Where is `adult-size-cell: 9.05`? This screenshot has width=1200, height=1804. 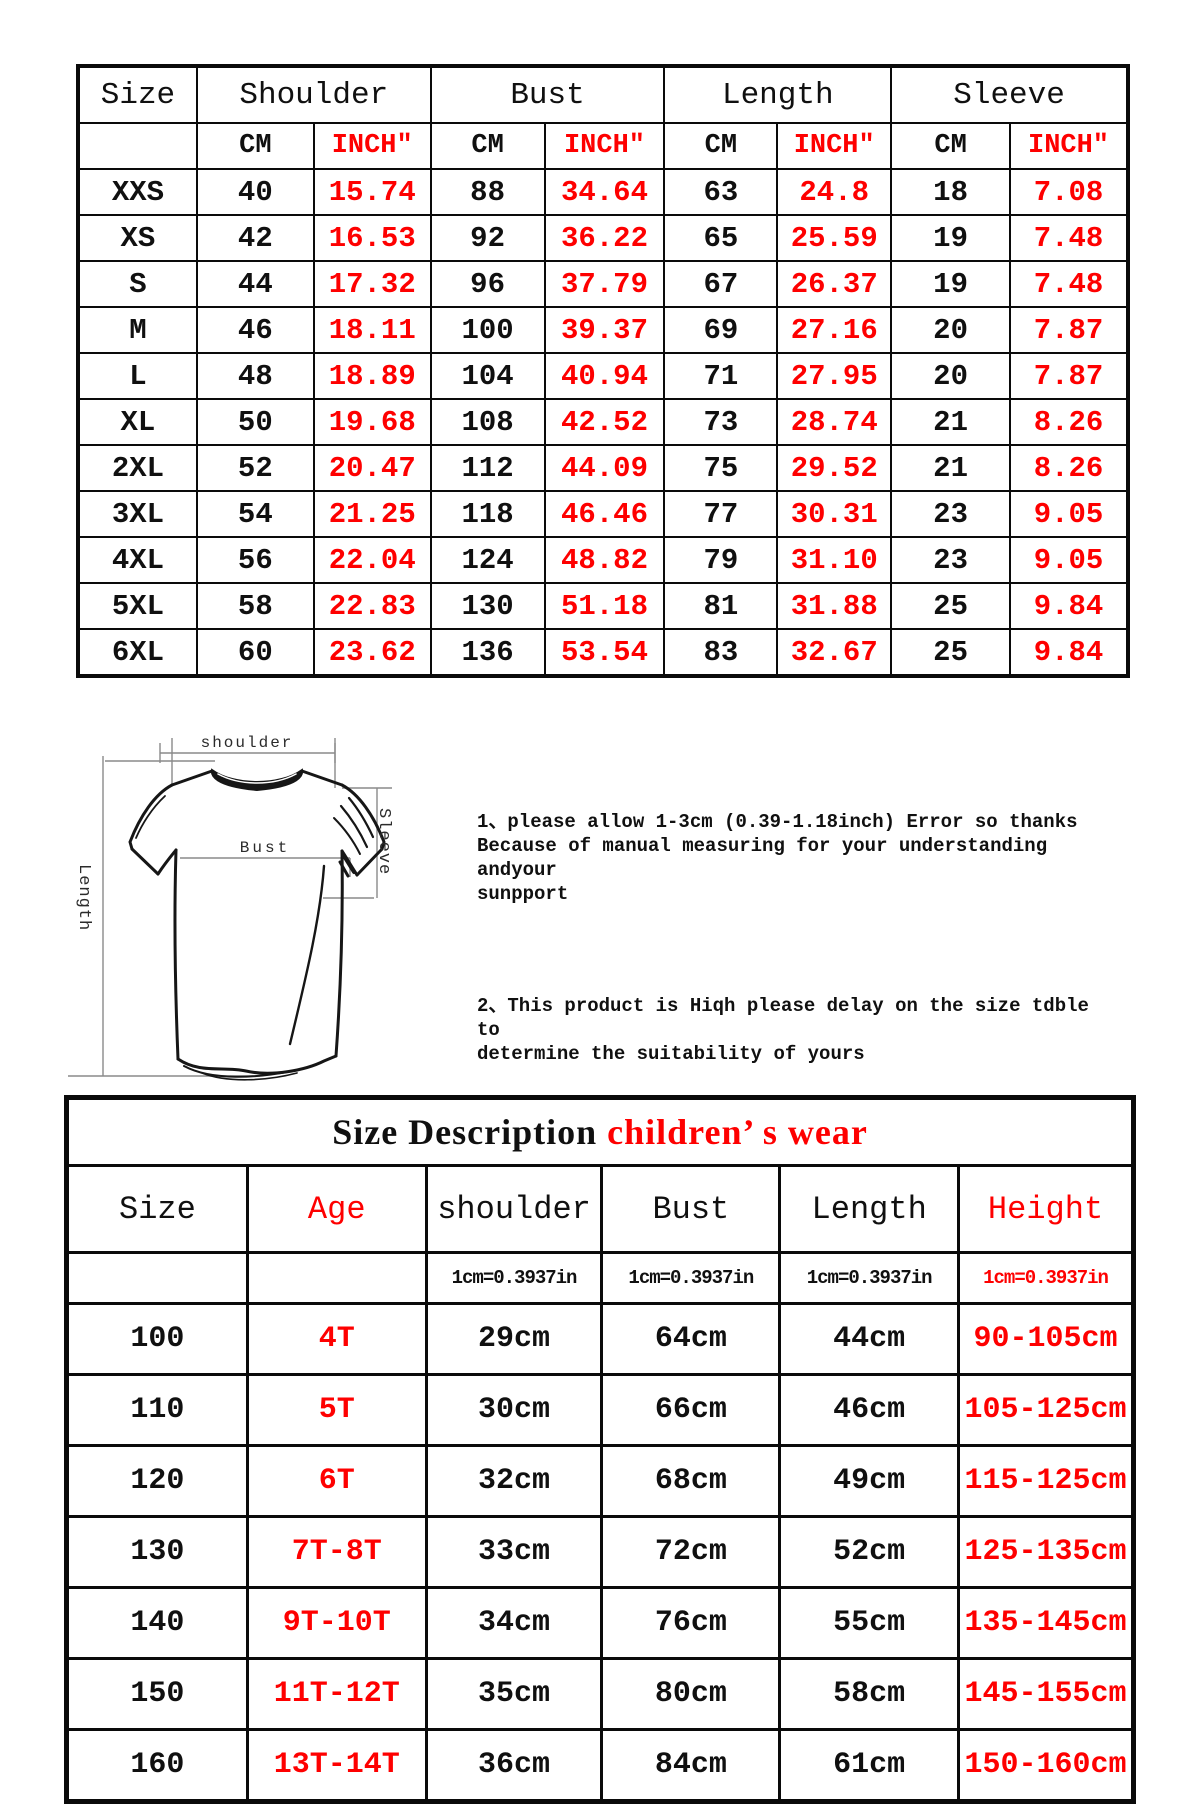
adult-size-cell: 9.05 is located at coordinates (1069, 514).